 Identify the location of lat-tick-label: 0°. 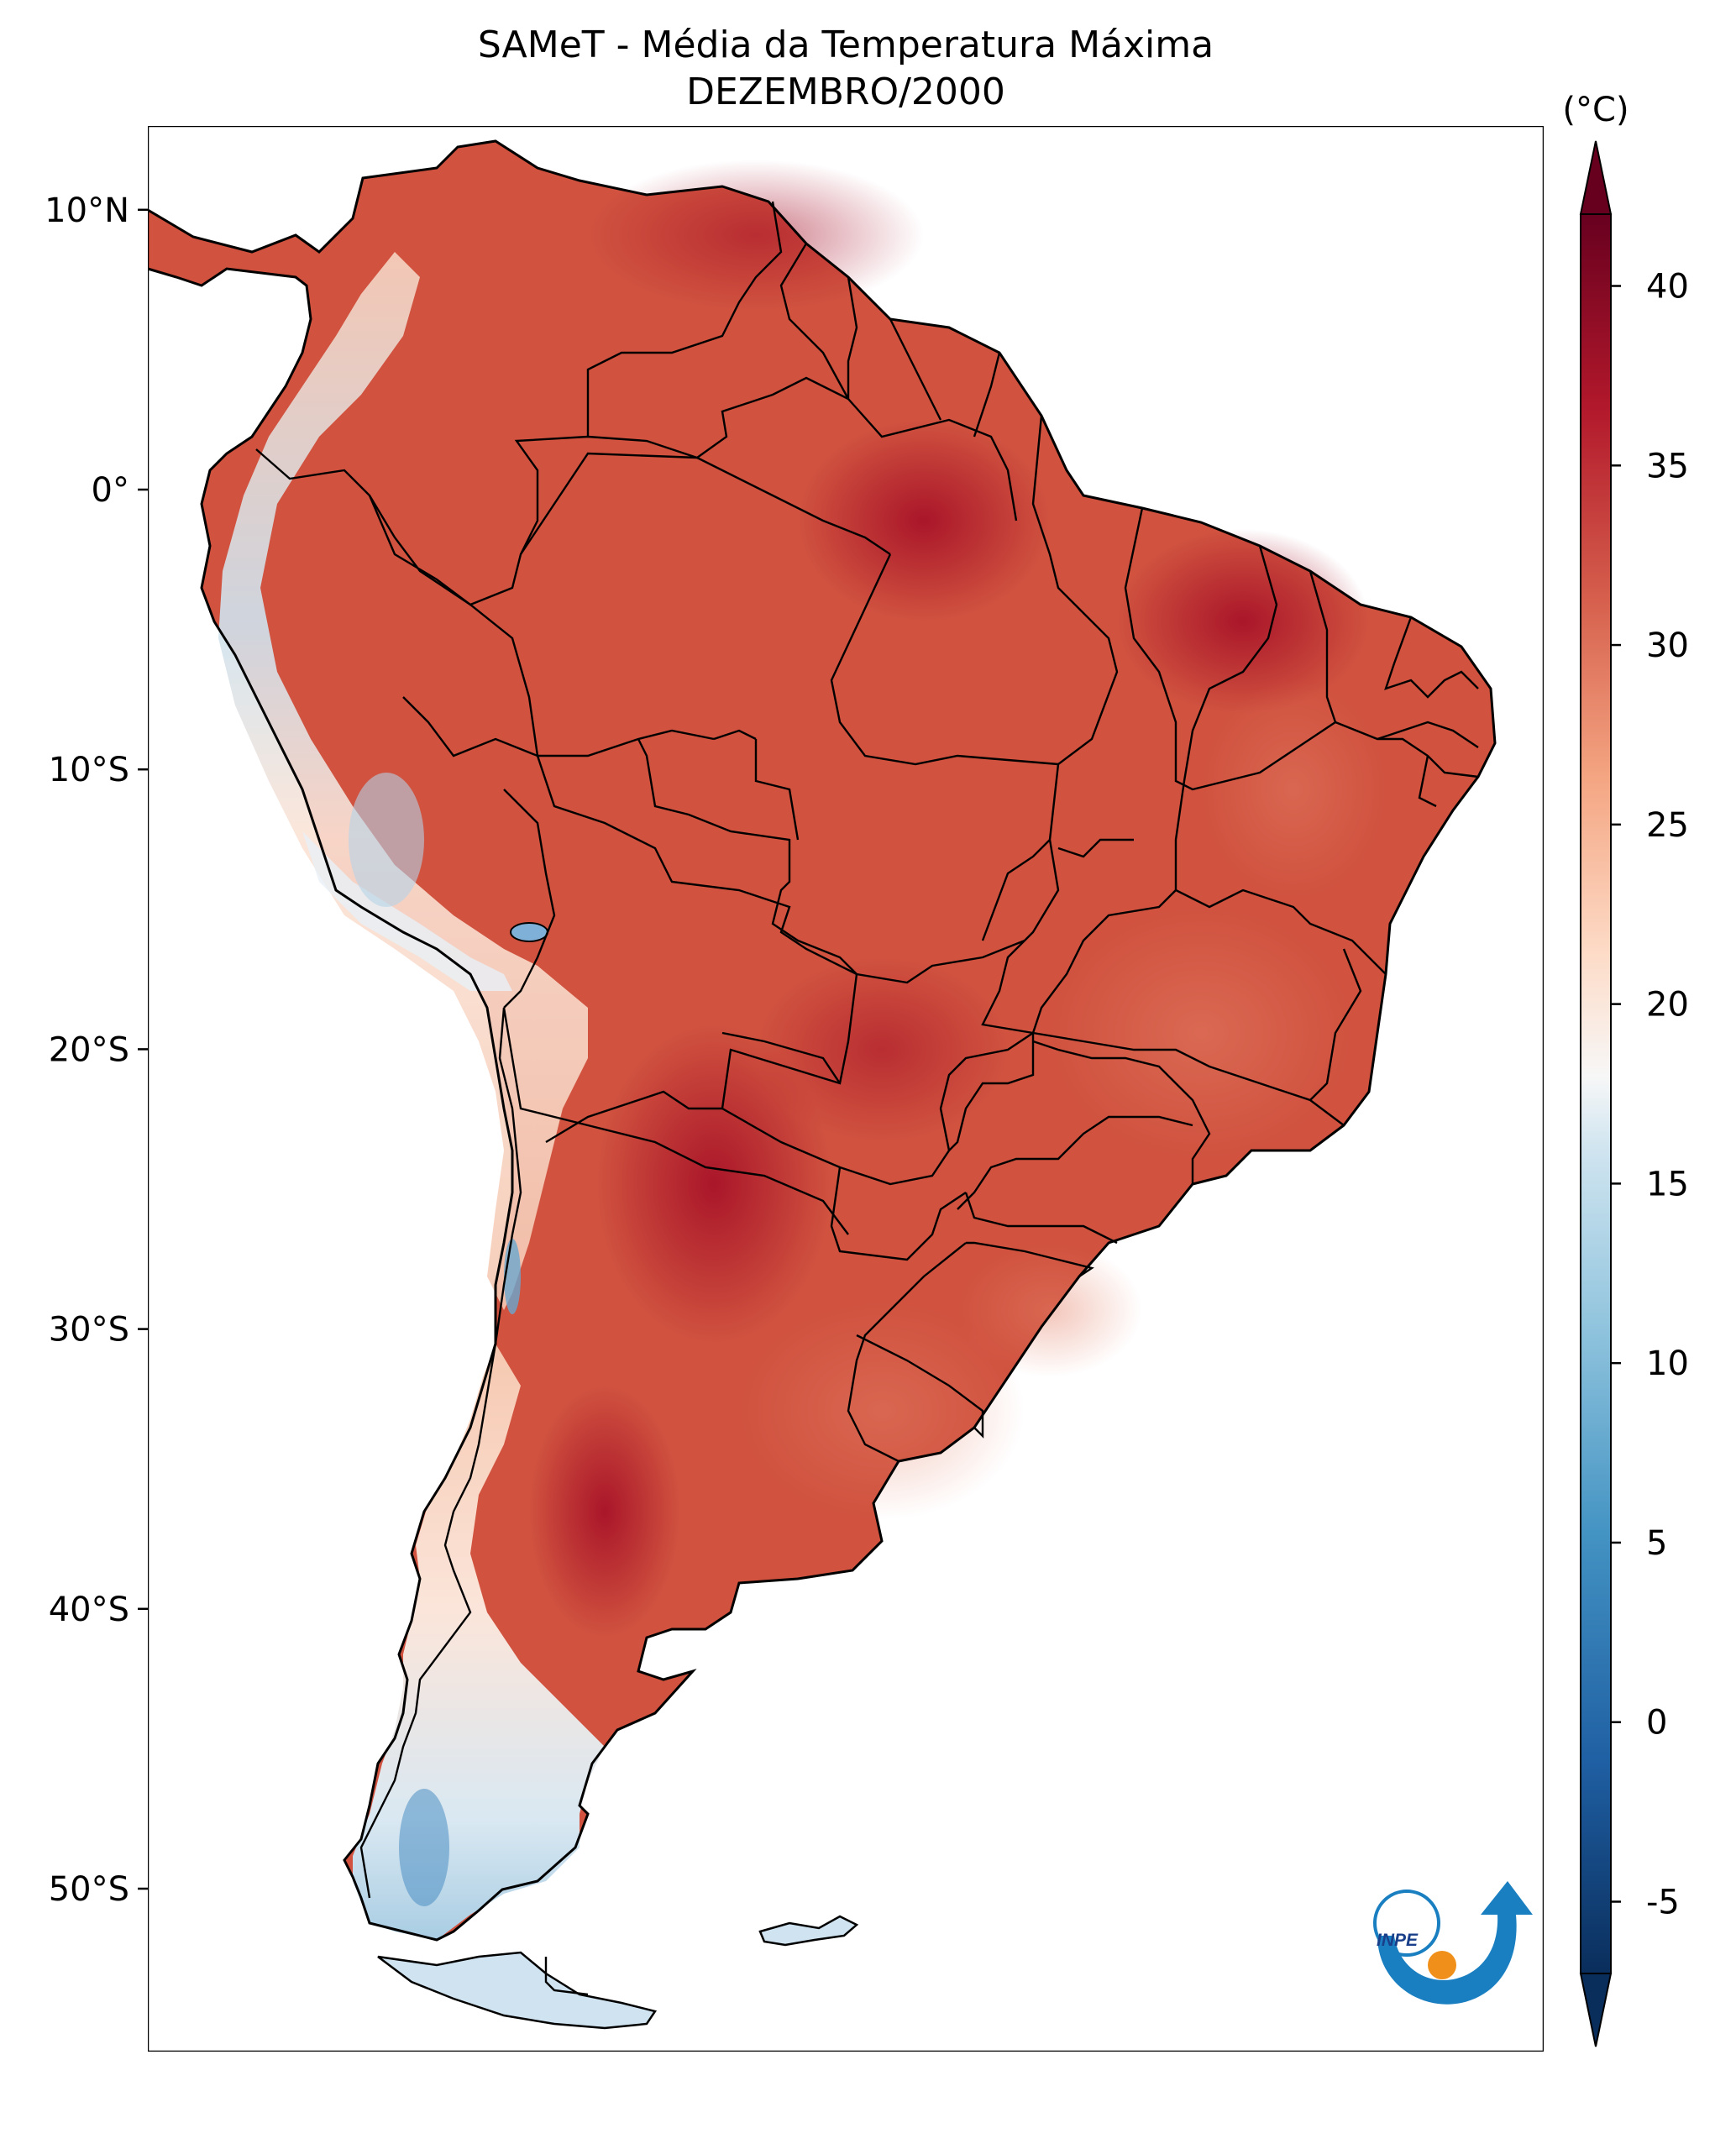
(110, 490).